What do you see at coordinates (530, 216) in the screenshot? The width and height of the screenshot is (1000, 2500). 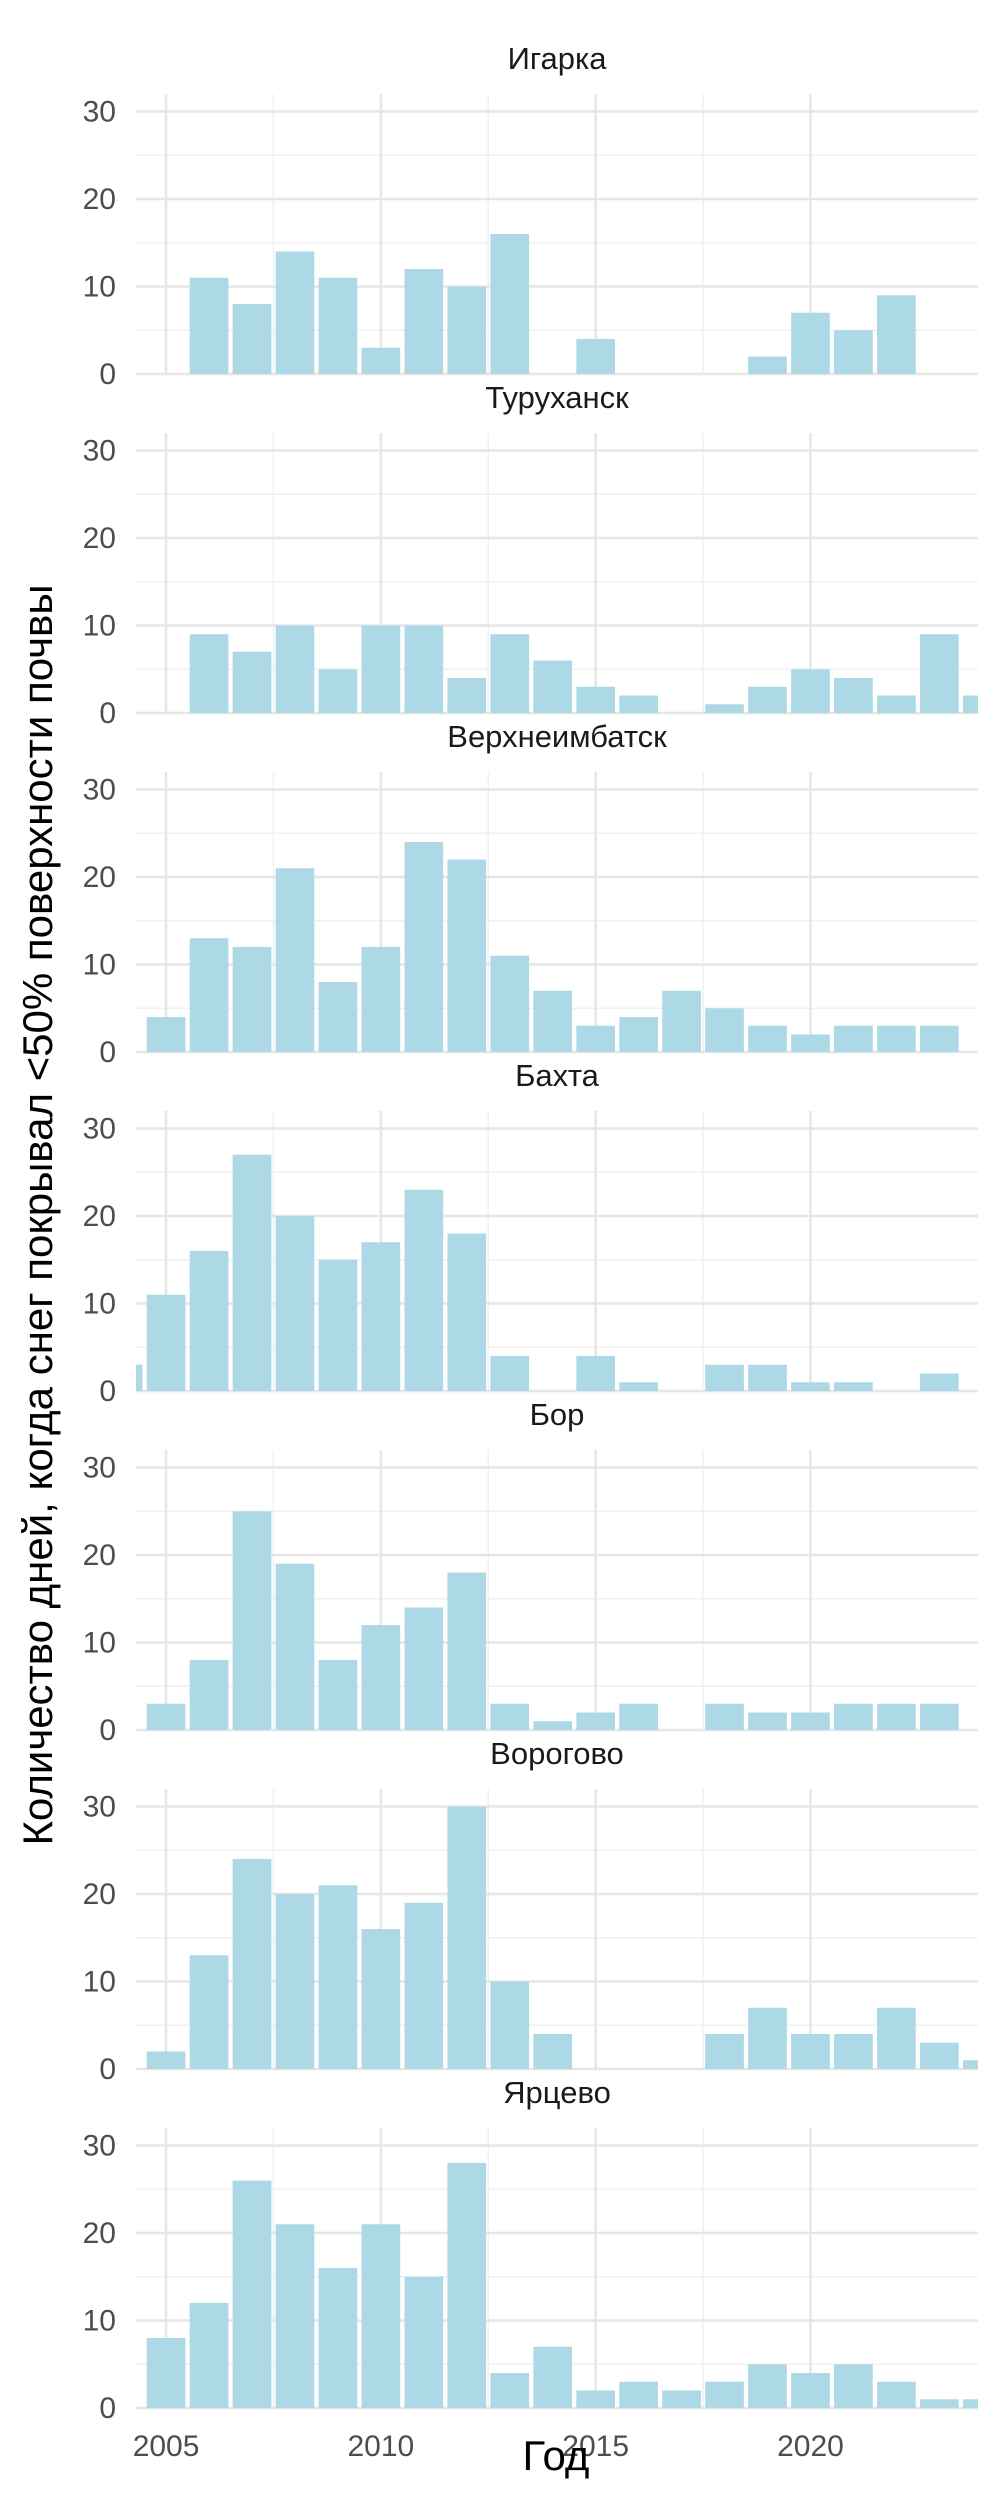 I see `facet-panel-1: Игарка 0 10 20 30` at bounding box center [530, 216].